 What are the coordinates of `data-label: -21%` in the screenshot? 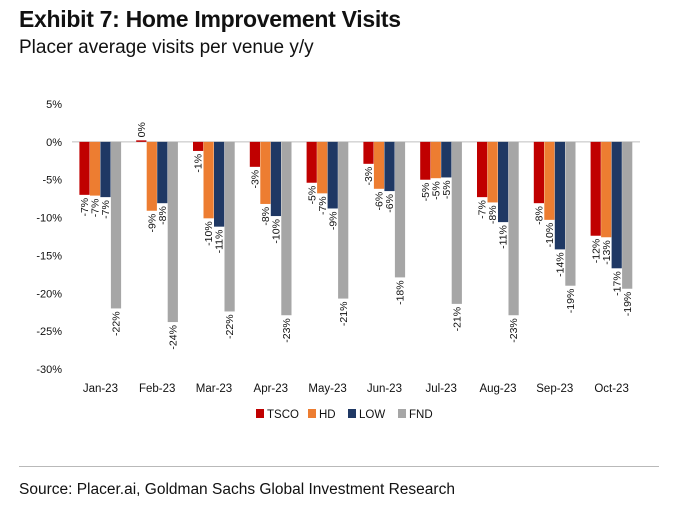 It's located at (457, 319).